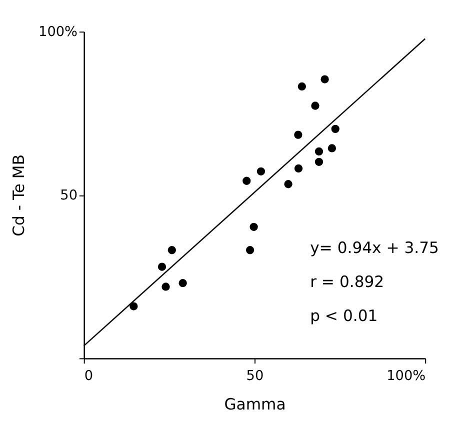 This screenshot has height=447, width=469. I want to click on x-tick-label: 100%, so click(406, 376).